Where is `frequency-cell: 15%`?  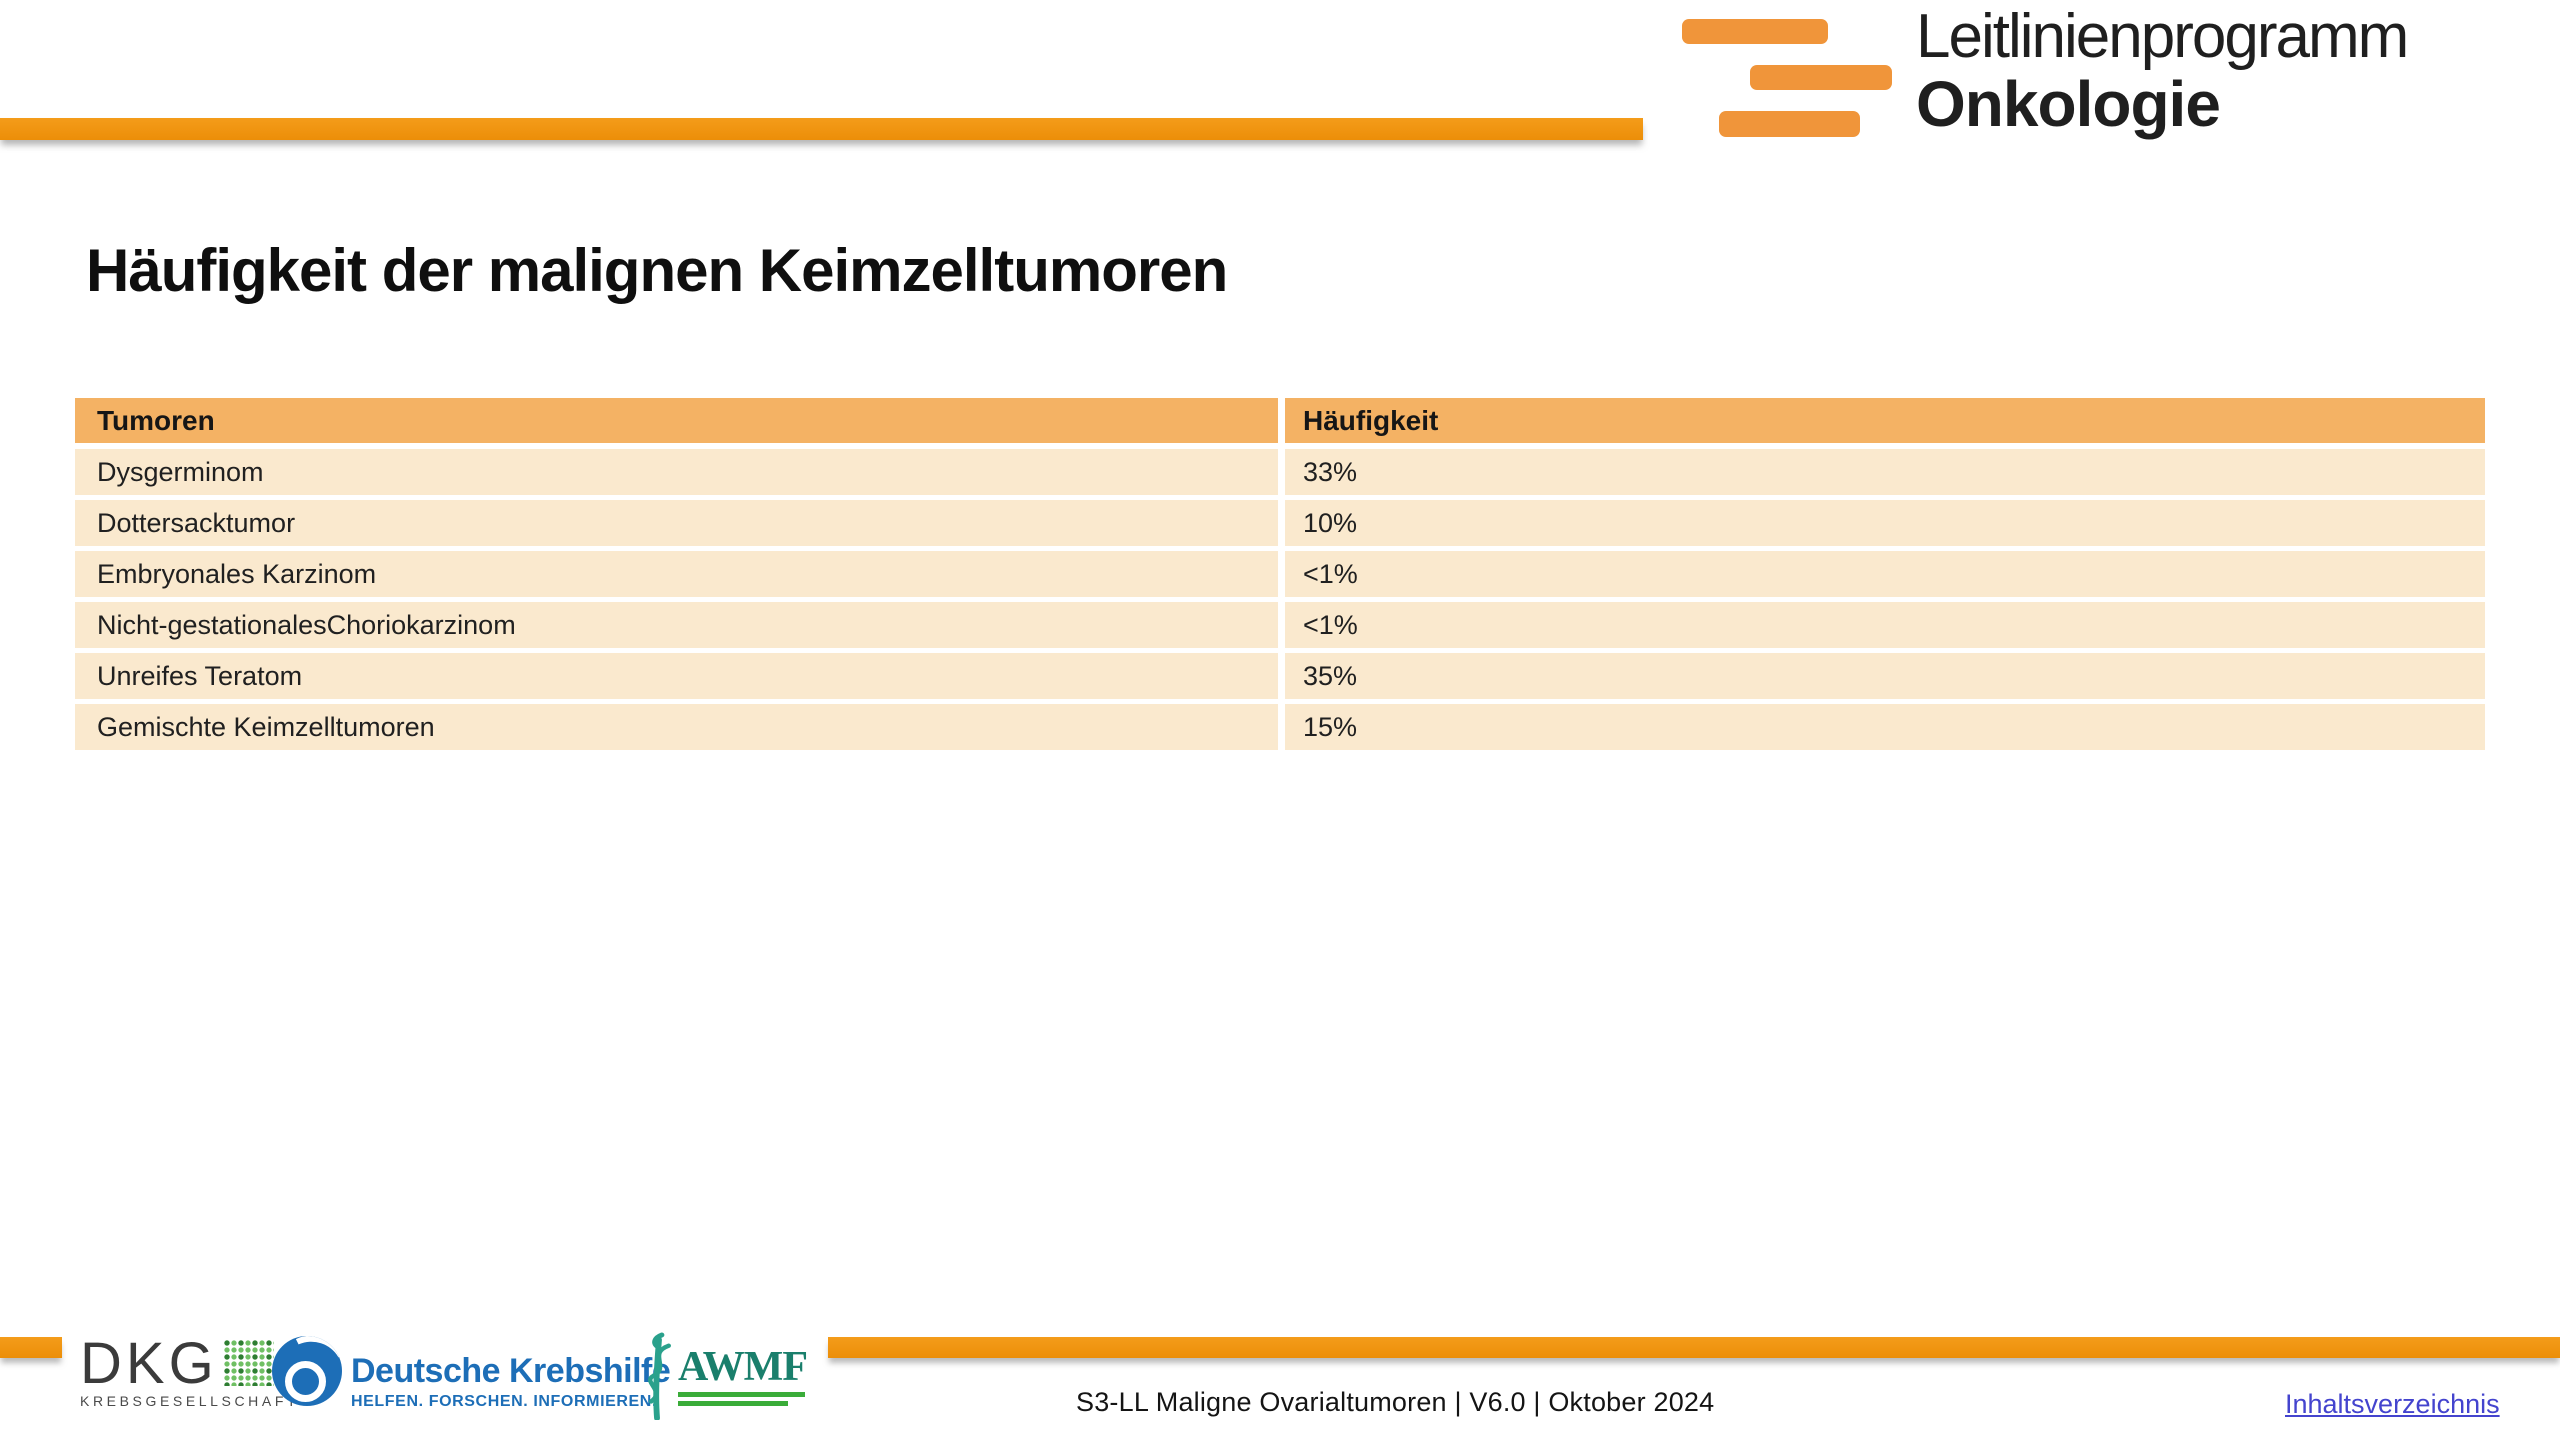
frequency-cell: 15% is located at coordinates (1885, 727).